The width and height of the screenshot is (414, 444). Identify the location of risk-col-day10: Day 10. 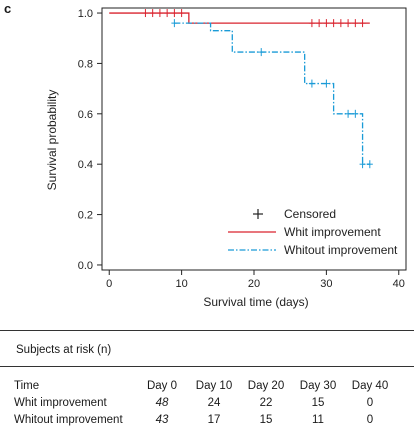
(214, 386).